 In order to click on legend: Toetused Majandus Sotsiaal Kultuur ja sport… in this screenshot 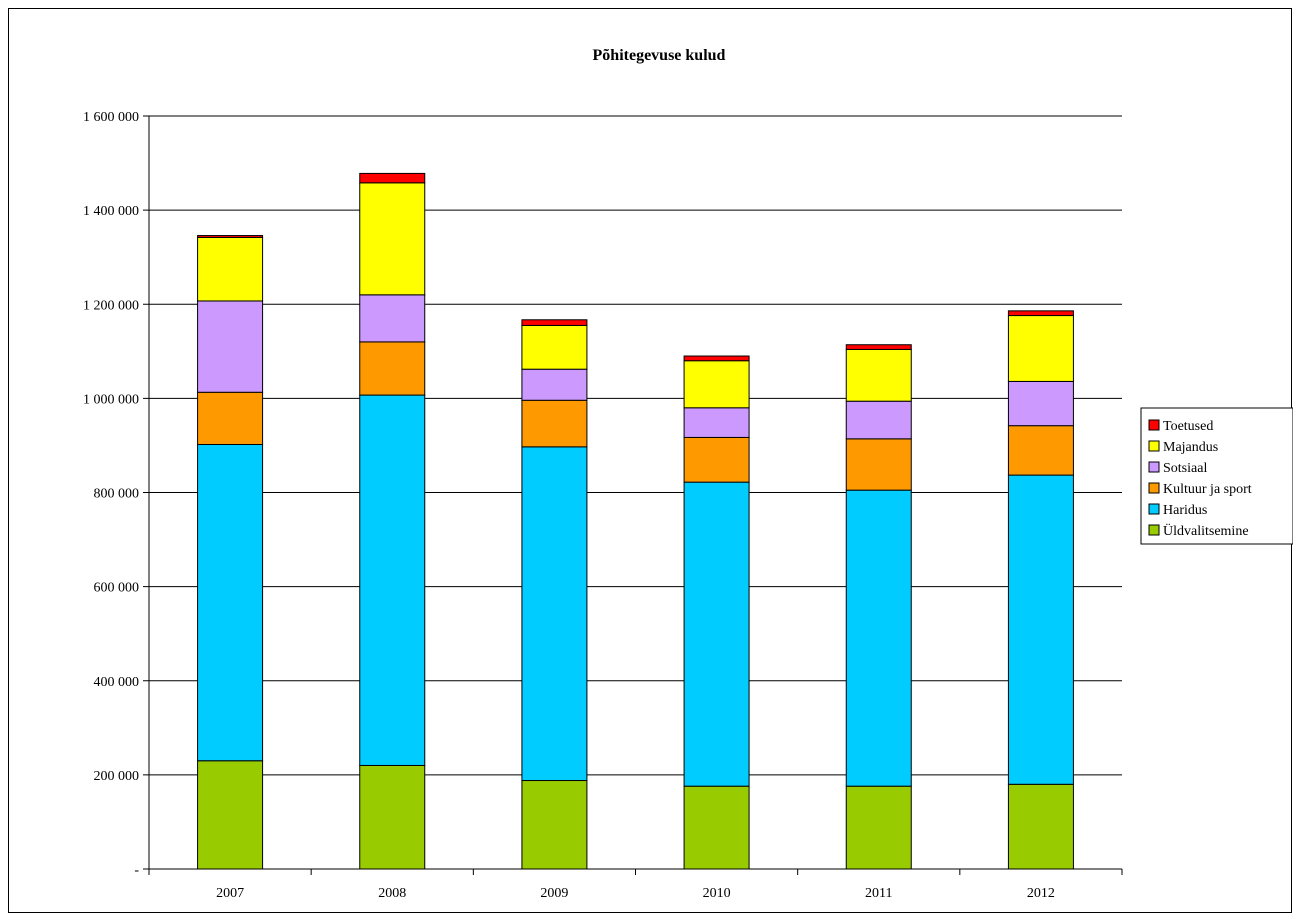, I will do `click(1216, 476)`.